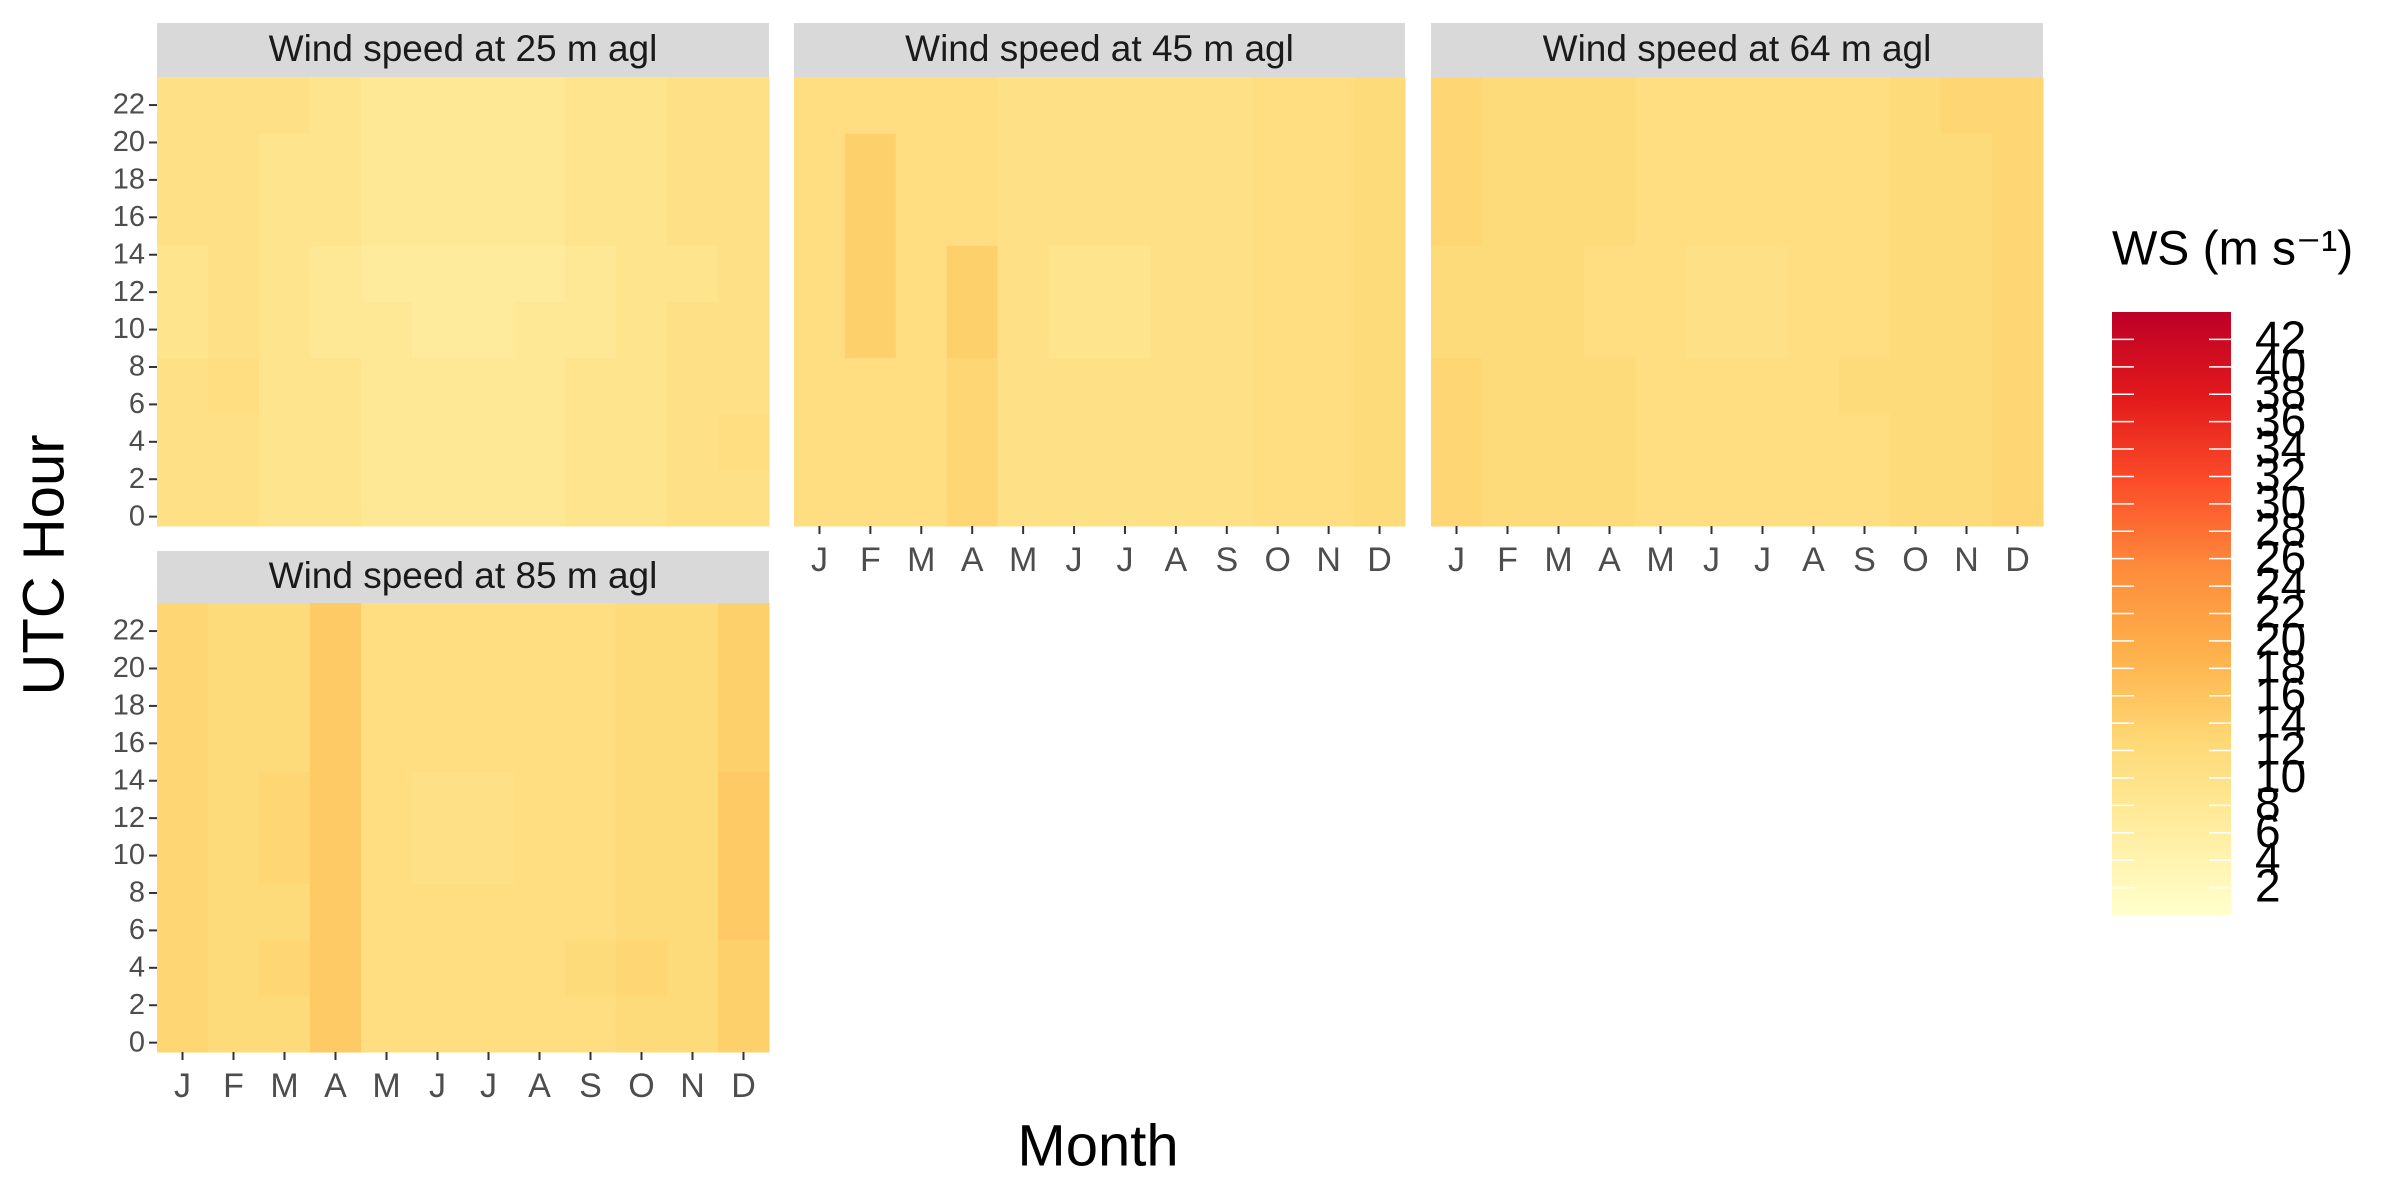 The height and width of the screenshot is (1200, 2400). Describe the element at coordinates (641, 1086) in the screenshot. I see `x-tick-label: O` at that location.